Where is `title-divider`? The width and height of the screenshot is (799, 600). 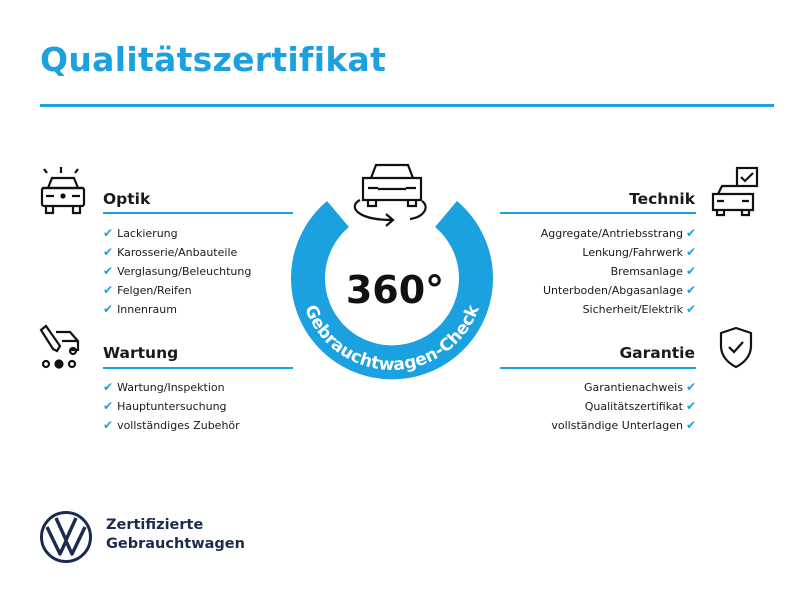 title-divider is located at coordinates (407, 105).